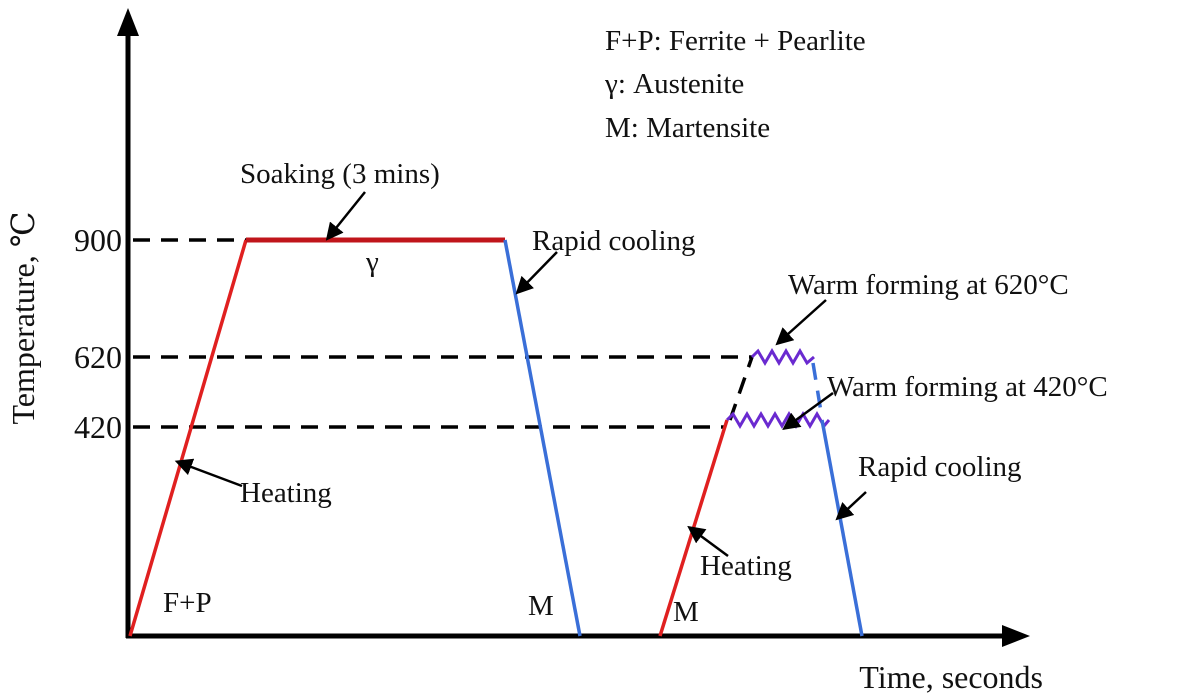 This screenshot has height=699, width=1200. What do you see at coordinates (286, 493) in the screenshot?
I see `heating-label-1: Heating` at bounding box center [286, 493].